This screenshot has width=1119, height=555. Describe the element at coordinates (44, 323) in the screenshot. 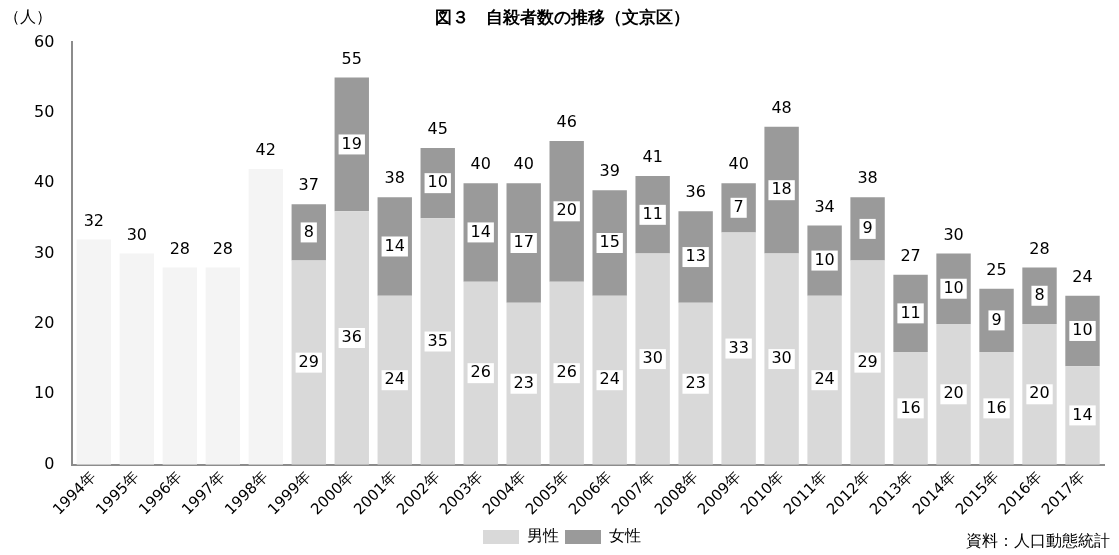

I see `y-tick-label: 20` at that location.